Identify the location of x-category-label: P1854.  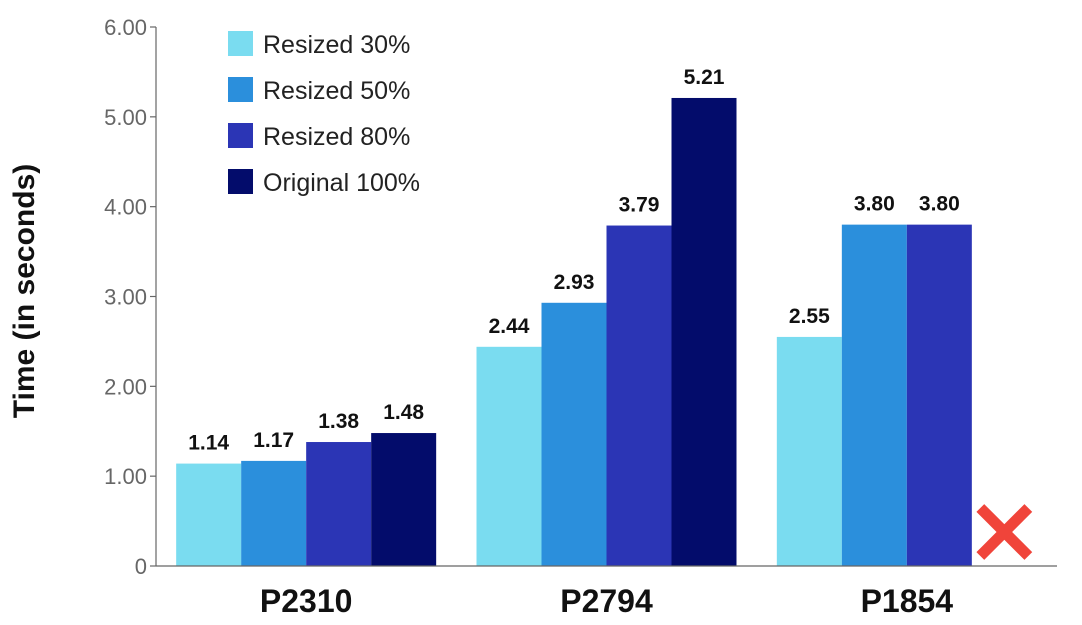
(907, 601).